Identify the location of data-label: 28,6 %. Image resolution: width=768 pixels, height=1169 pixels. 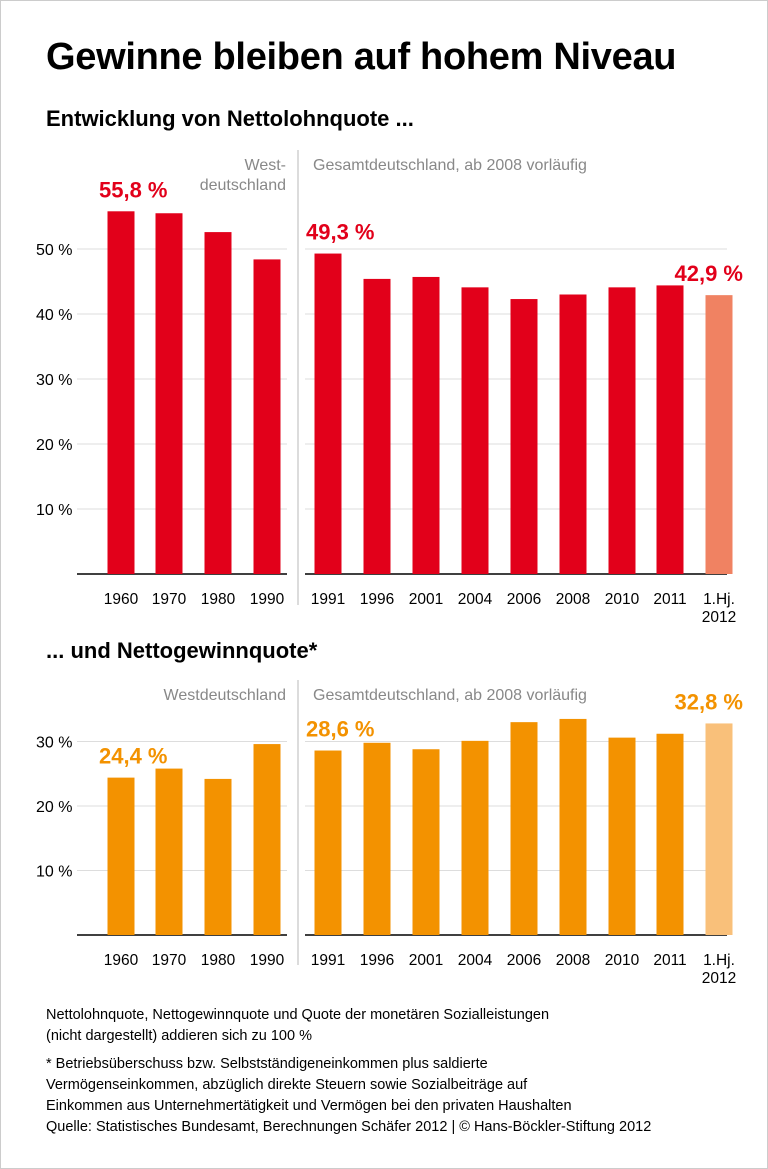
(340, 729).